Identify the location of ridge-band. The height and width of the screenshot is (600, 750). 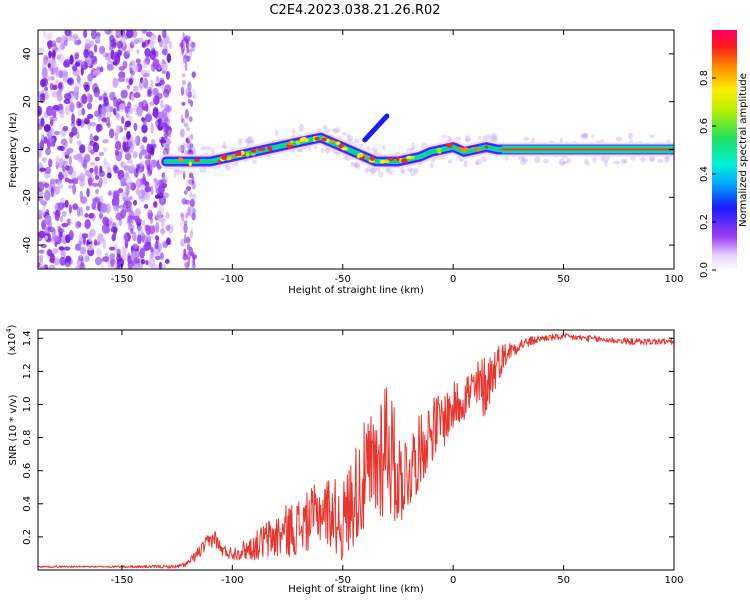
(419, 149).